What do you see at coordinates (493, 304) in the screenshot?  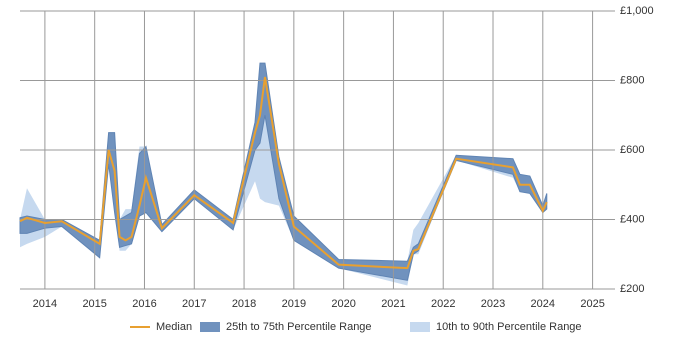 I see `x-tick-label: 2023` at bounding box center [493, 304].